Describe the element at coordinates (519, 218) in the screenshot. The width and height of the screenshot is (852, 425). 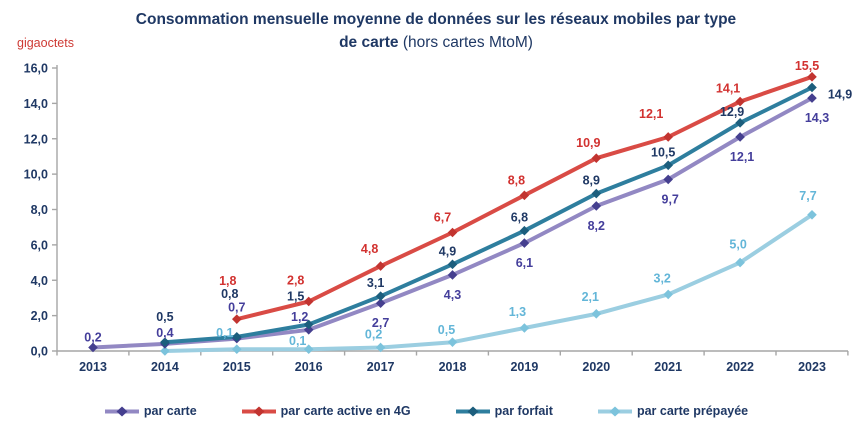
I see `data-label-2: 6,8` at that location.